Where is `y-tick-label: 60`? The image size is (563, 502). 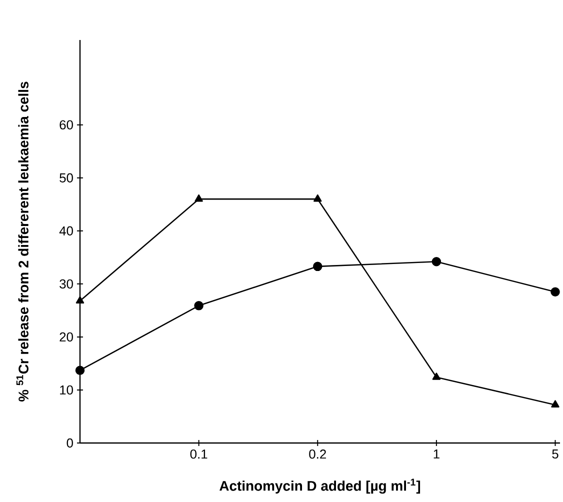
y-tick-label: 60 is located at coordinates (66, 125).